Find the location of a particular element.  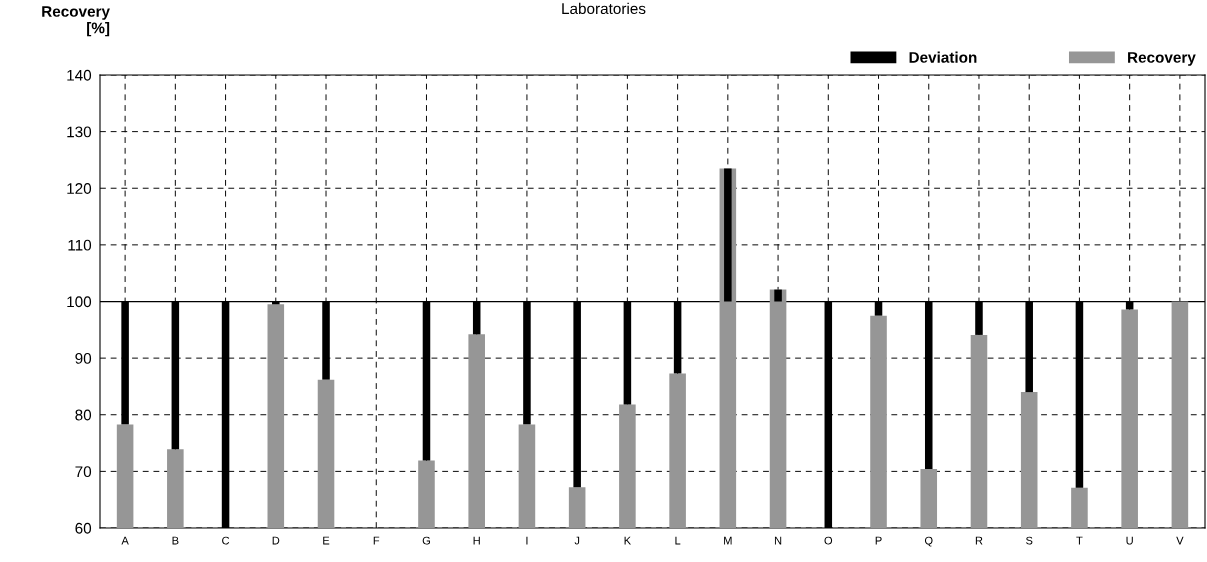

x-tick-label: J is located at coordinates (577, 540).